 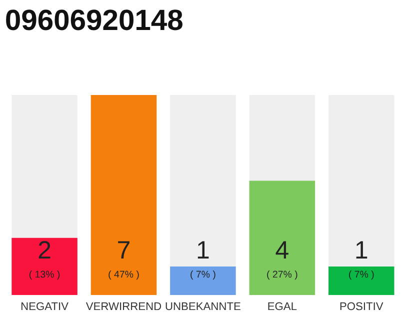 I want to click on x-tick-label: NEGATIV, so click(x=44, y=306).